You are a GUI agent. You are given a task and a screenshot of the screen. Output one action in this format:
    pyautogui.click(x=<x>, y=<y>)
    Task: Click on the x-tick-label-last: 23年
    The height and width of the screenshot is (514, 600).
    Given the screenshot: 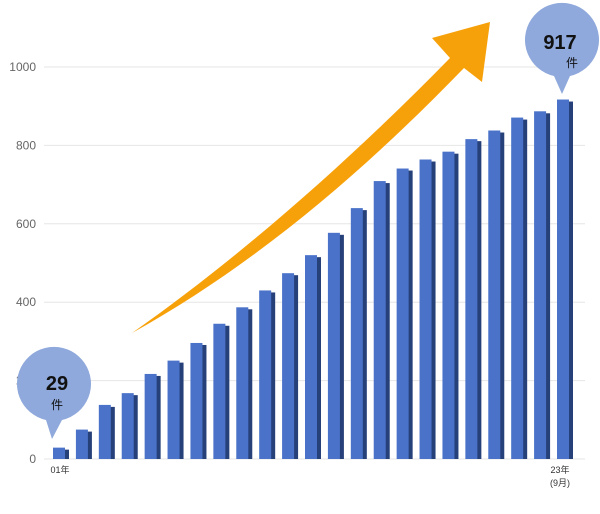 What is the action you would take?
    pyautogui.click(x=559, y=469)
    